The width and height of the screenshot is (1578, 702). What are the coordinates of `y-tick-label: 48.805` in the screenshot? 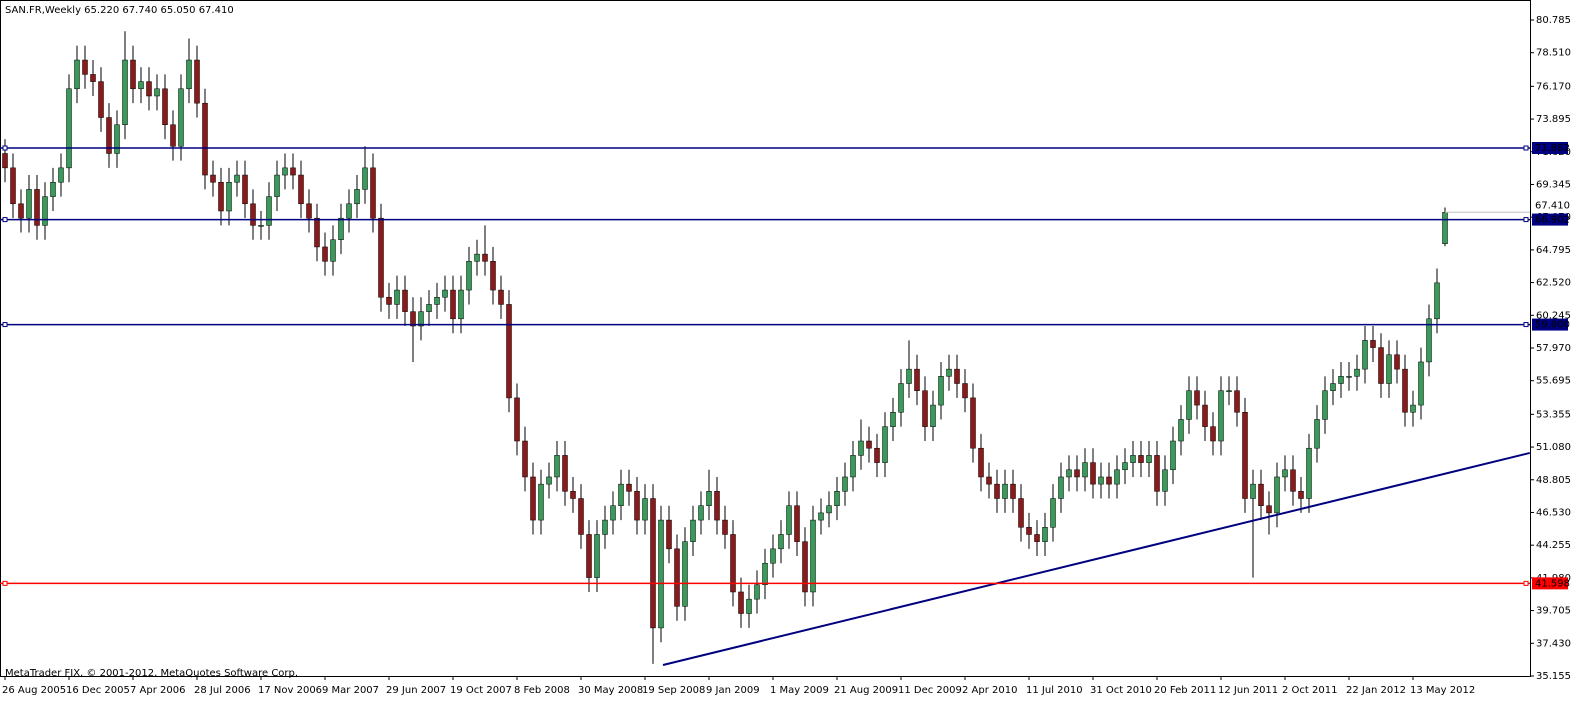 It's located at (1553, 480).